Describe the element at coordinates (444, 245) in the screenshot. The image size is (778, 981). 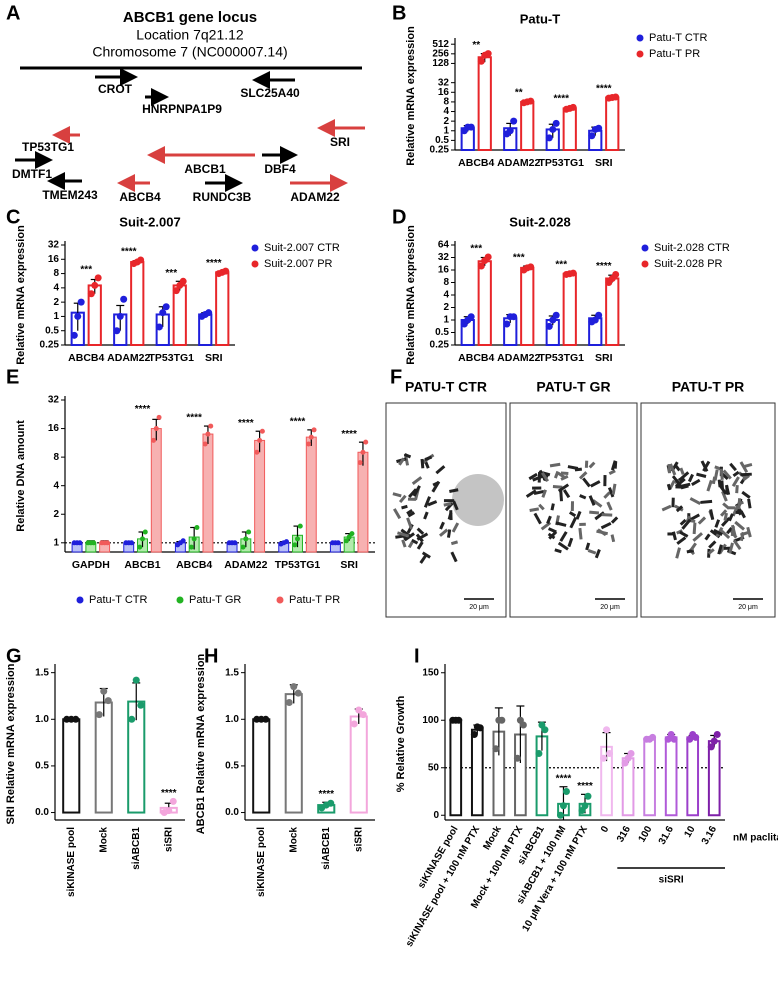
I see `y-tick-label: 64` at that location.